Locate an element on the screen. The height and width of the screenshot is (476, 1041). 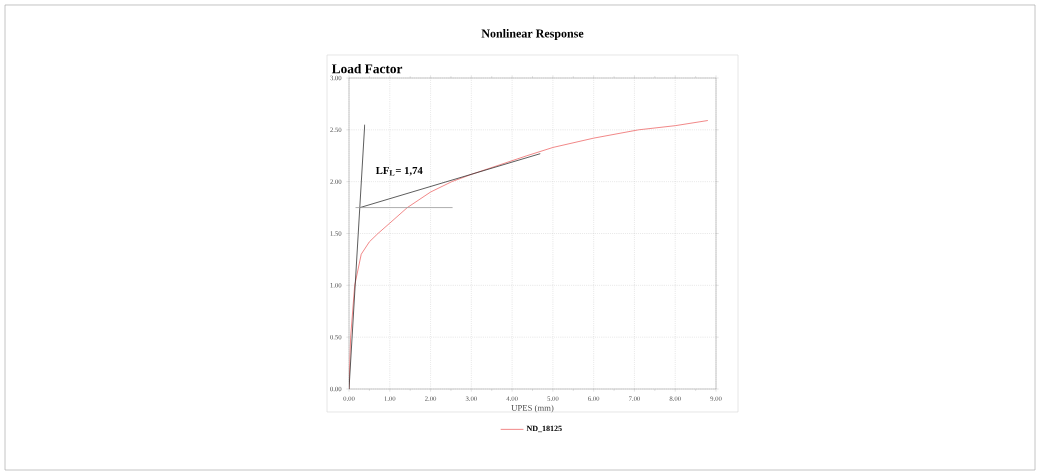
x-axis-title: UPES (mm) is located at coordinates (532, 408).